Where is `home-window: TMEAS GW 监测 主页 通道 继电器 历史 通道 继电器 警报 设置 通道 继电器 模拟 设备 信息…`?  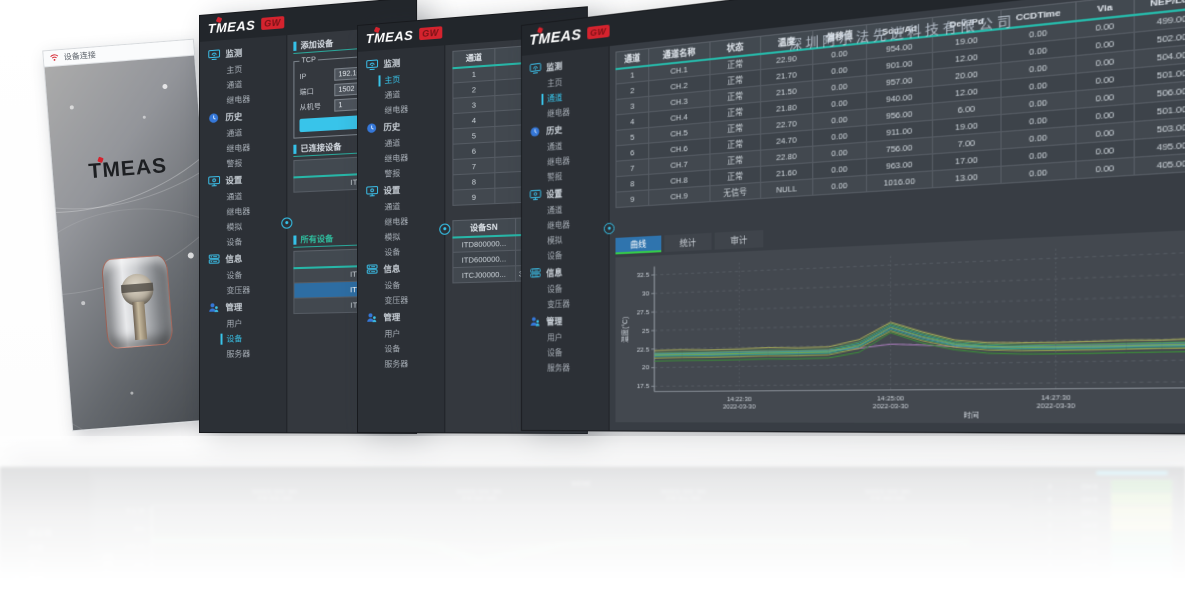
home-window: TMEAS GW 监测 主页 通道 继电器 历史 通道 继电器 警报 设置 通道 继电器 模拟 设备 信息… is located at coordinates (472, 220).